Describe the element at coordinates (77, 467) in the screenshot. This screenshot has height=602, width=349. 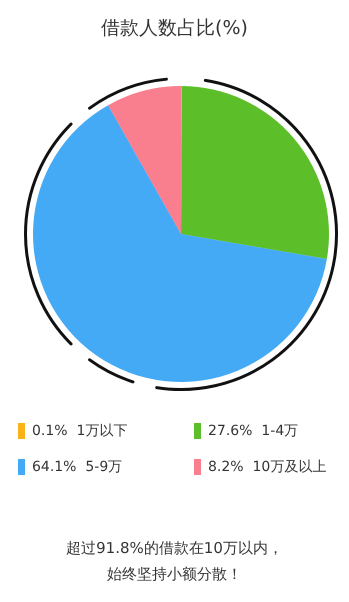
I see `legend-label: 64.1% 5-9万` at that location.